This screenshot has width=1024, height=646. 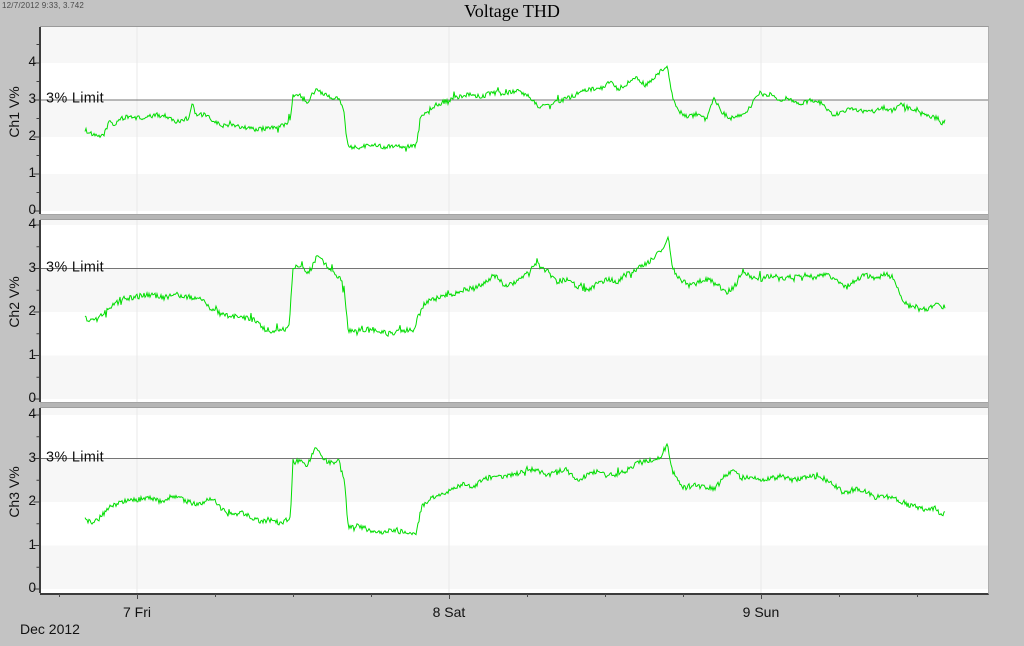 I want to click on x-axis-day-label: 7 Fri, so click(x=136, y=612).